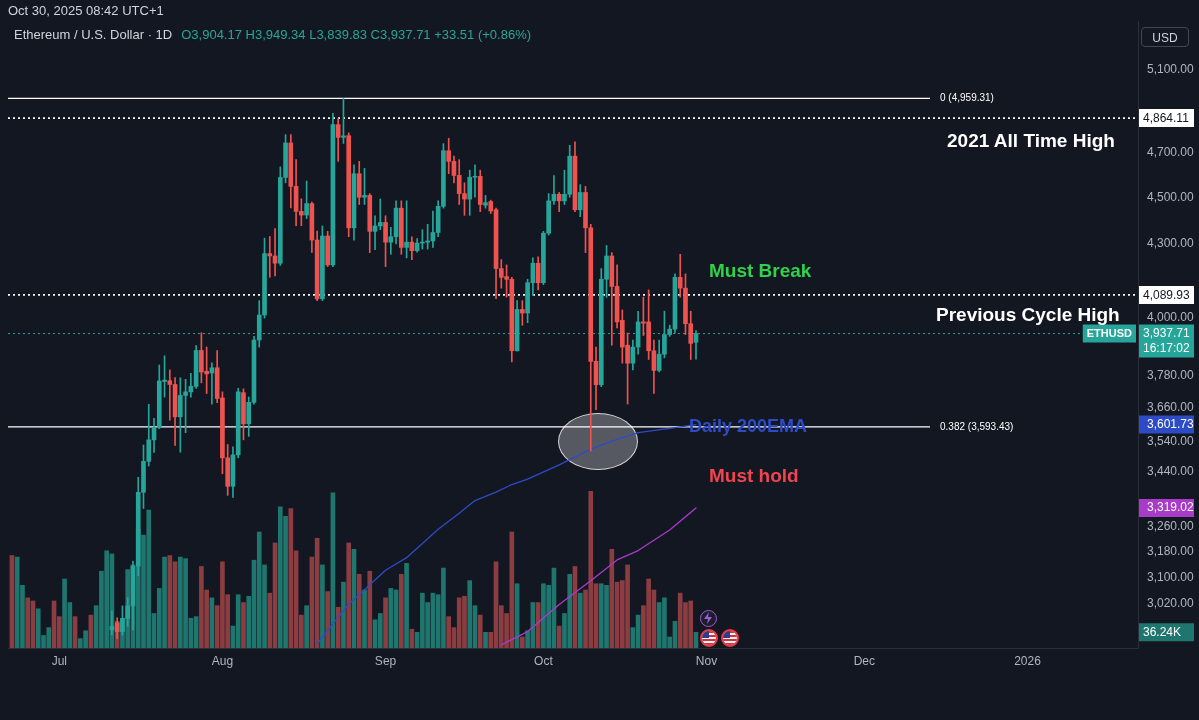 The image size is (1199, 720). Describe the element at coordinates (222, 660) in the screenshot. I see `x-tick-label: Aug` at that location.